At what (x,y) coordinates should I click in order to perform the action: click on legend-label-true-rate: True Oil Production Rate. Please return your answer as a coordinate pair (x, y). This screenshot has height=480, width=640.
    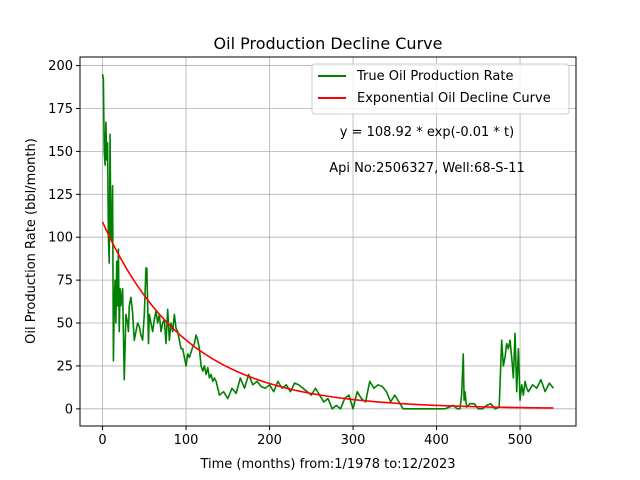
    Looking at the image, I should click on (434, 76).